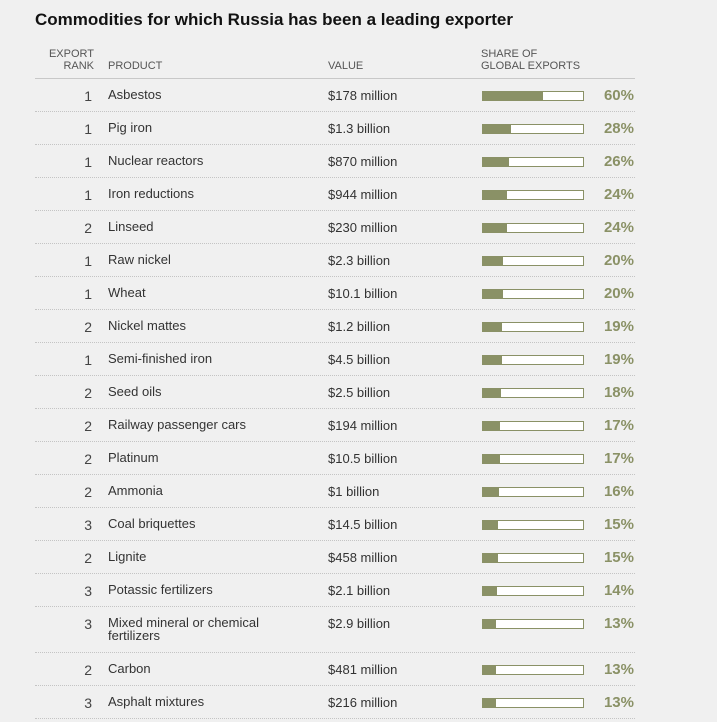 The width and height of the screenshot is (717, 722). What do you see at coordinates (363, 458) in the screenshot?
I see `export-value: $10.5 billion` at bounding box center [363, 458].